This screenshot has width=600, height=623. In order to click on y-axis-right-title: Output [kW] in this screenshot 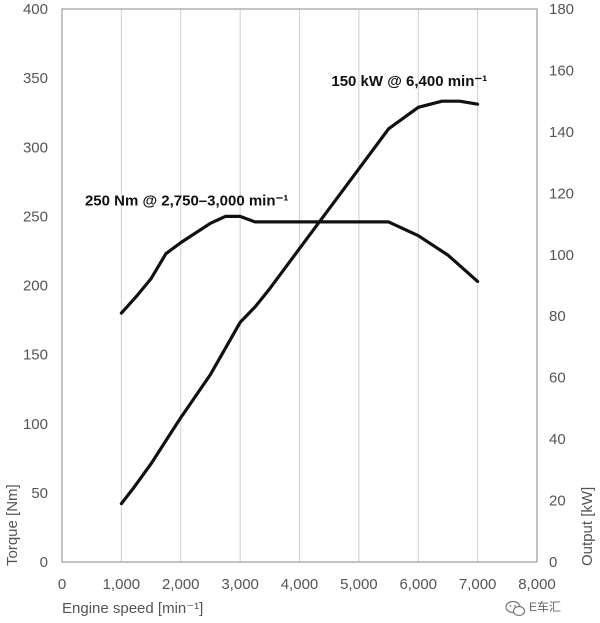, I will do `click(587, 526)`.